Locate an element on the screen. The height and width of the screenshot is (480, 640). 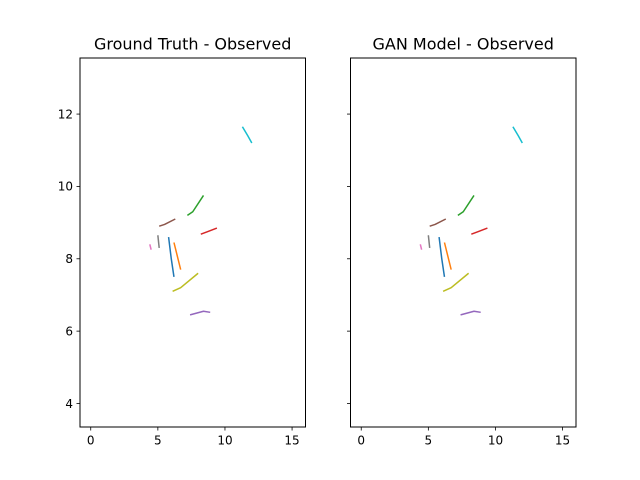
ground-truth-x-tick-label: 15 is located at coordinates (291, 441).